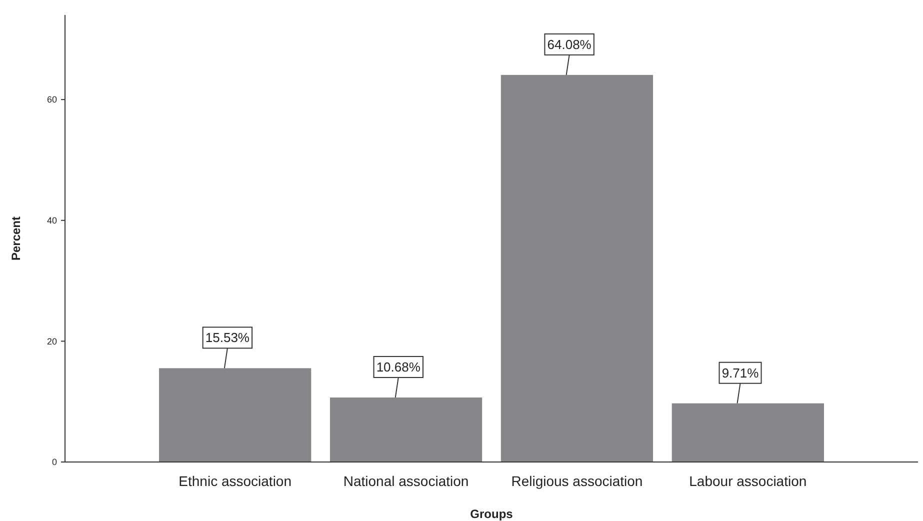  What do you see at coordinates (16, 238) in the screenshot?
I see `y-axis-title: Percent` at bounding box center [16, 238].